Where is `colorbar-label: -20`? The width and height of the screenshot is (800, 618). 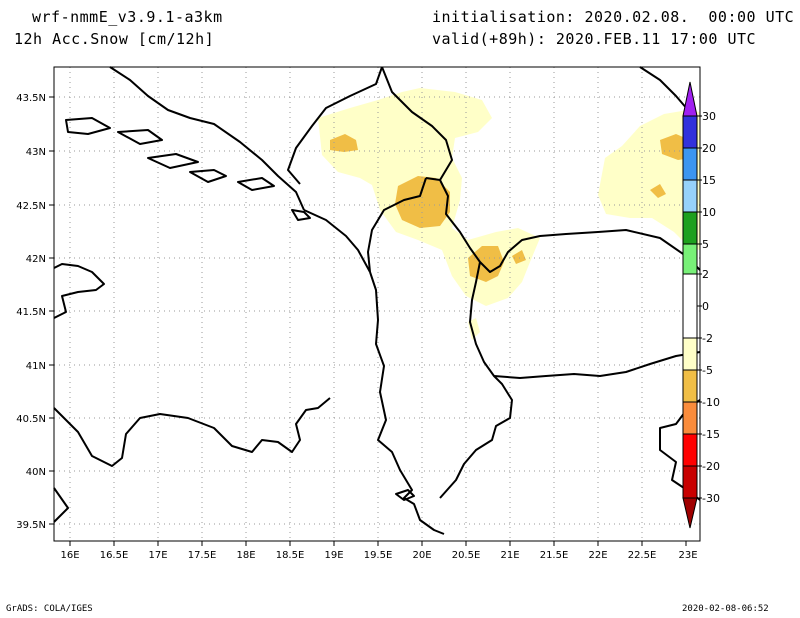 colorbar-label: -20 is located at coordinates (711, 466).